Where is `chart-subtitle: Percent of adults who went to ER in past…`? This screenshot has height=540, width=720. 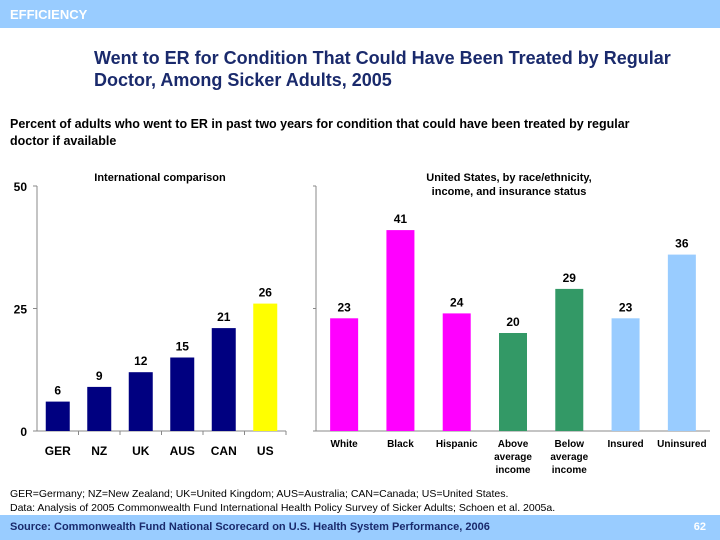 chart-subtitle: Percent of adults who went to ER in past… is located at coordinates (320, 132).